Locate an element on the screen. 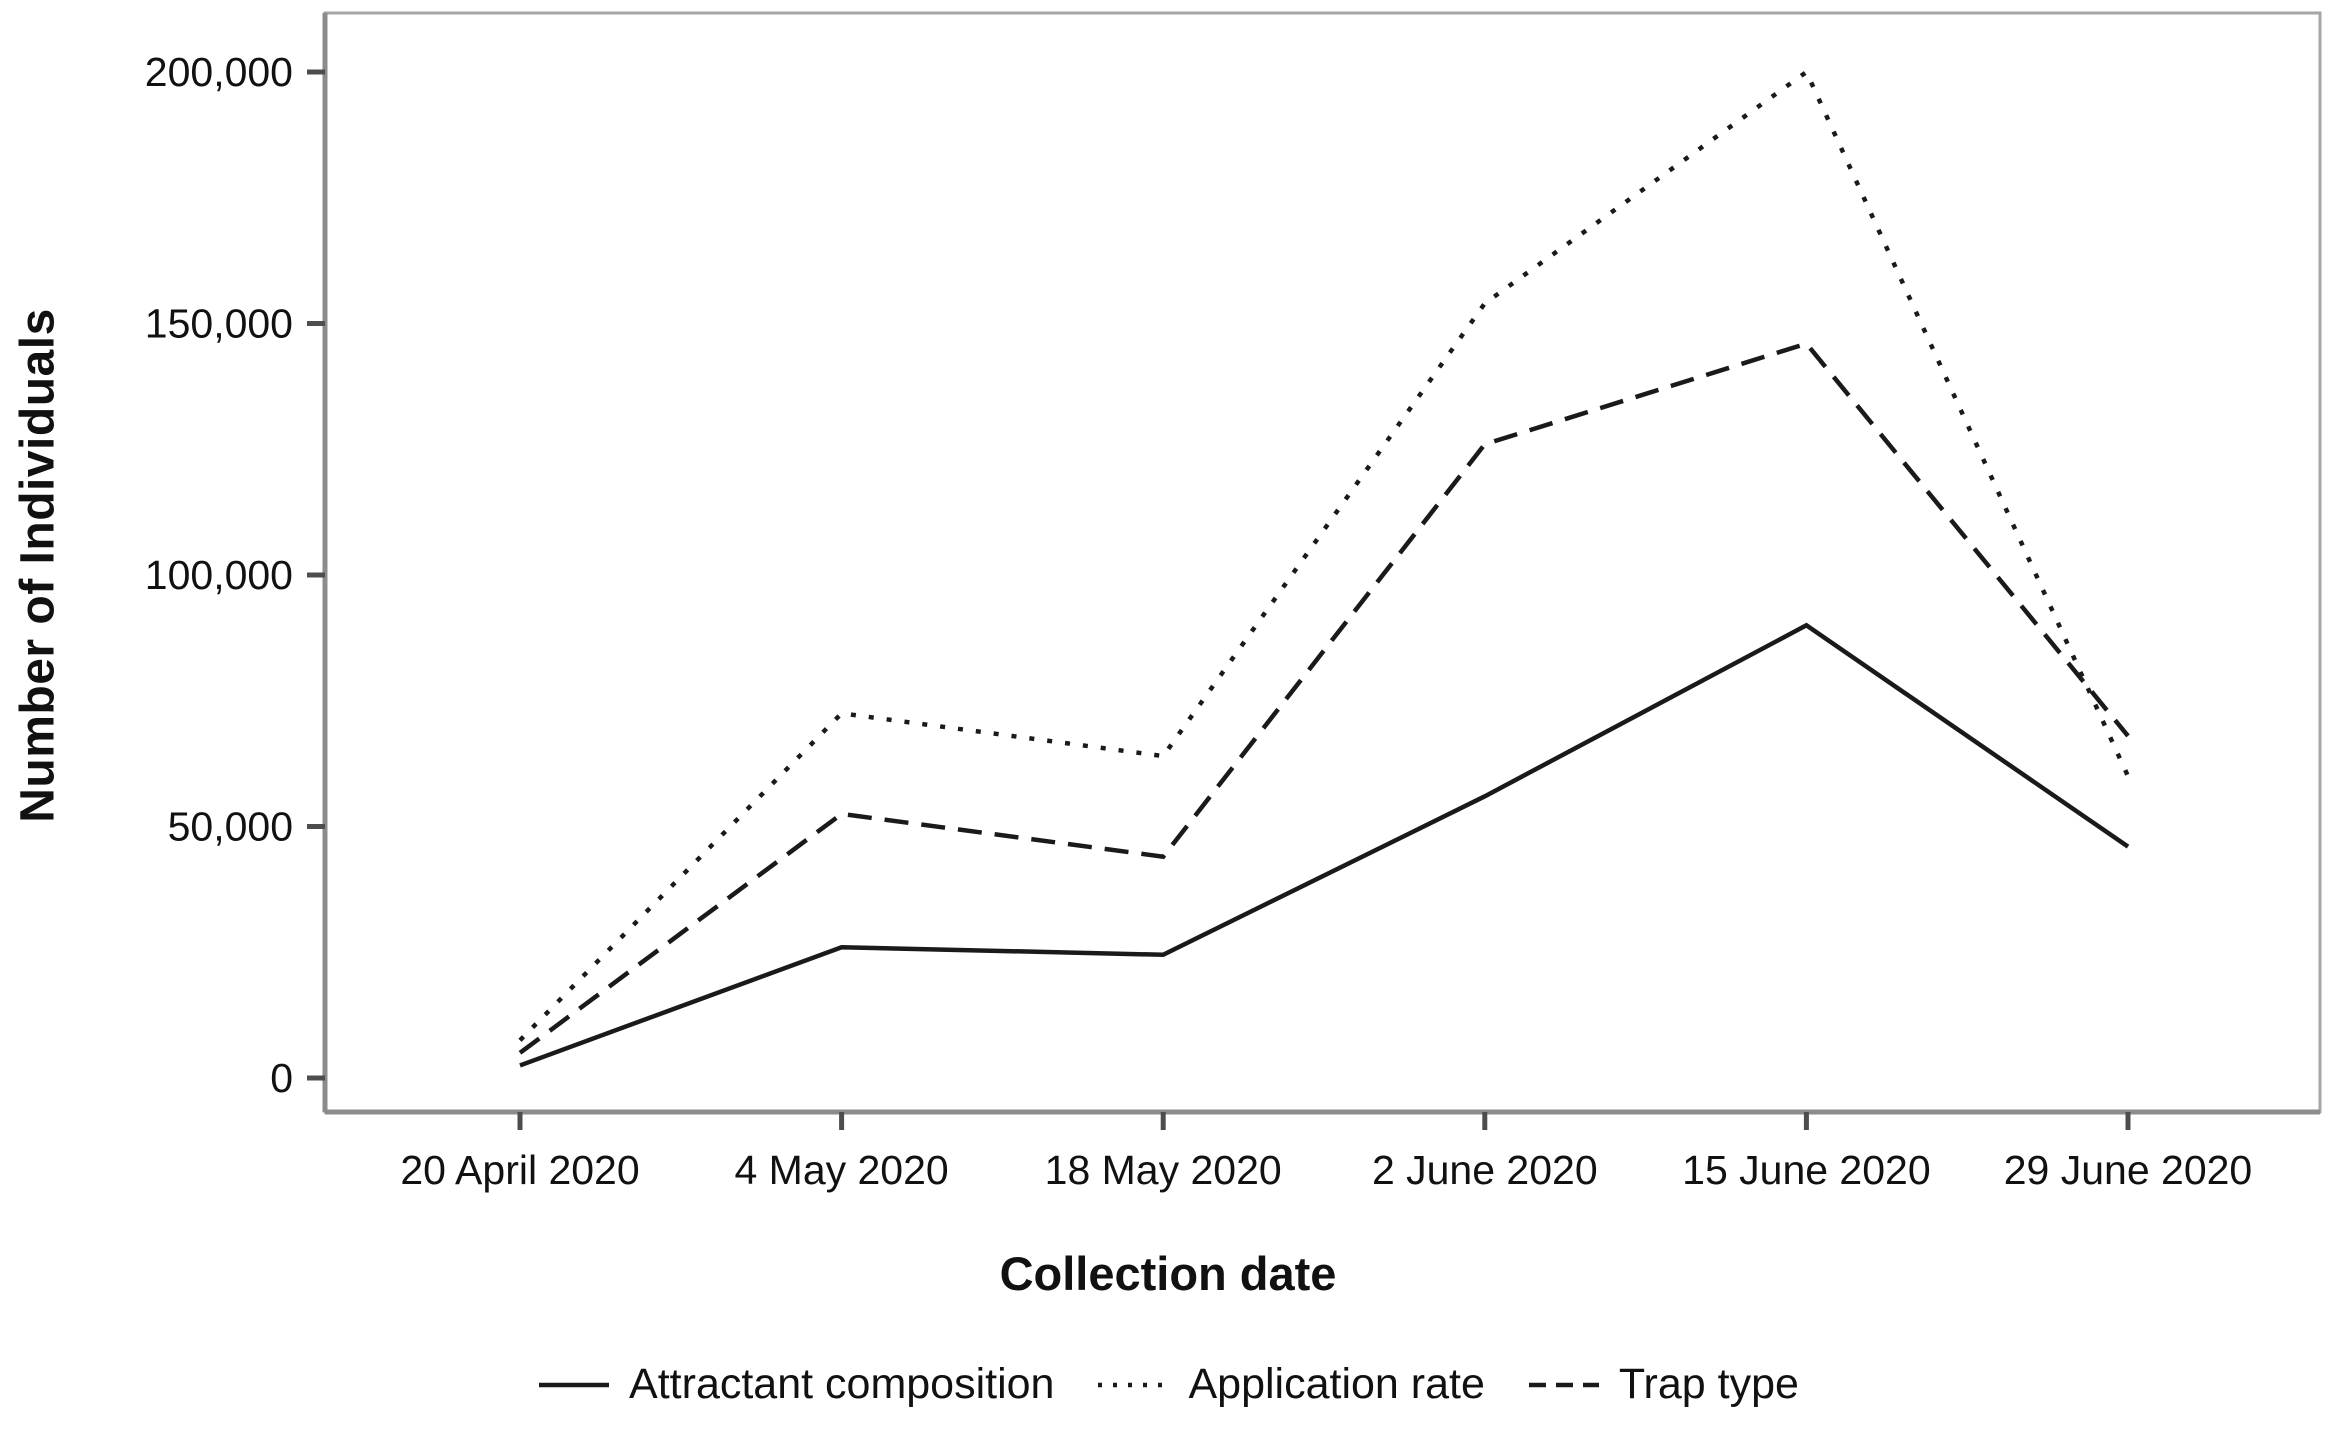 This screenshot has height=1447, width=2336. legend-item-dashed: Trap type is located at coordinates (1663, 1384).